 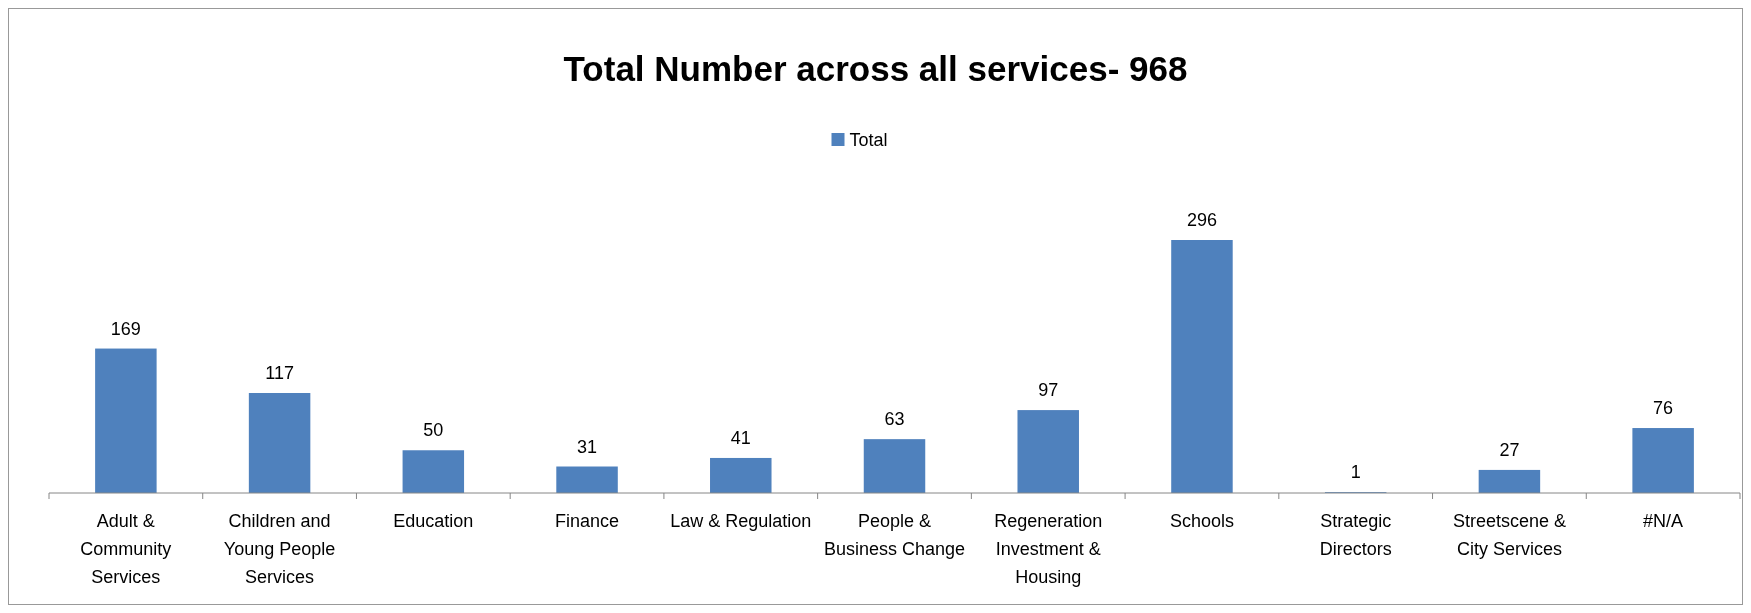 I want to click on legend-label: Total, so click(x=868, y=140).